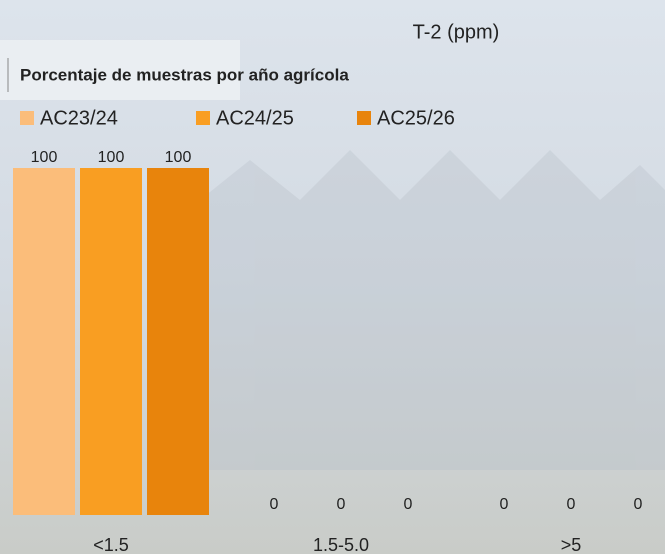 This screenshot has width=665, height=554. What do you see at coordinates (416, 118) in the screenshot?
I see `legend-label: AC25/26` at bounding box center [416, 118].